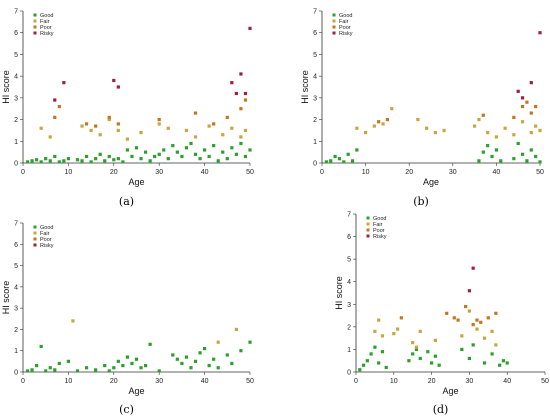 Image resolution: width=550 pixels, height=418 pixels. Describe the element at coordinates (497, 172) in the screenshot. I see `x-tick-label: 40` at that location.